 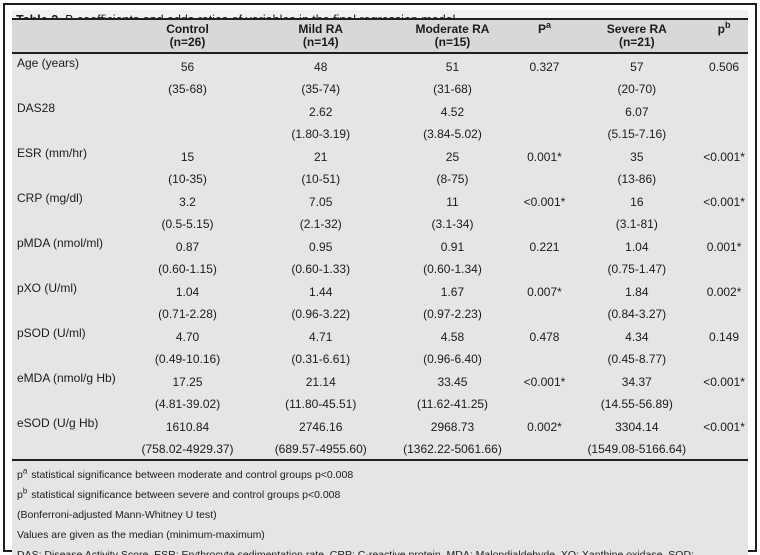 What do you see at coordinates (321, 178) in the screenshot?
I see `table-cell-range: (10-51)` at bounding box center [321, 178].